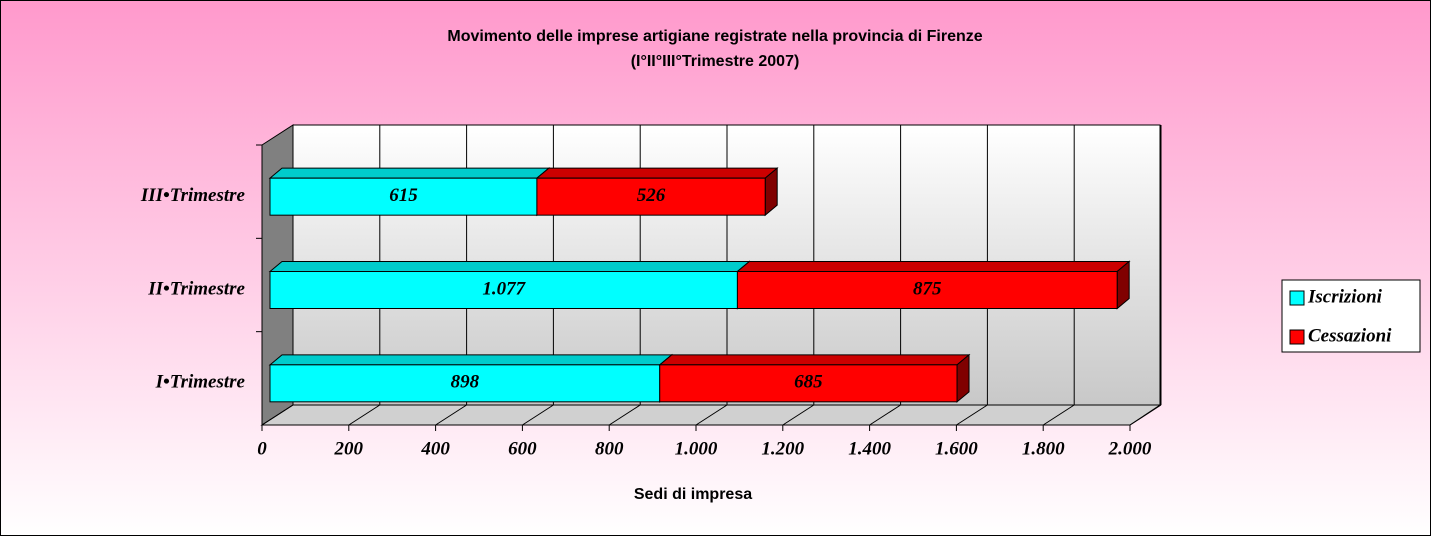  I want to click on y-tick-label: II•Trimestre, so click(196, 288).